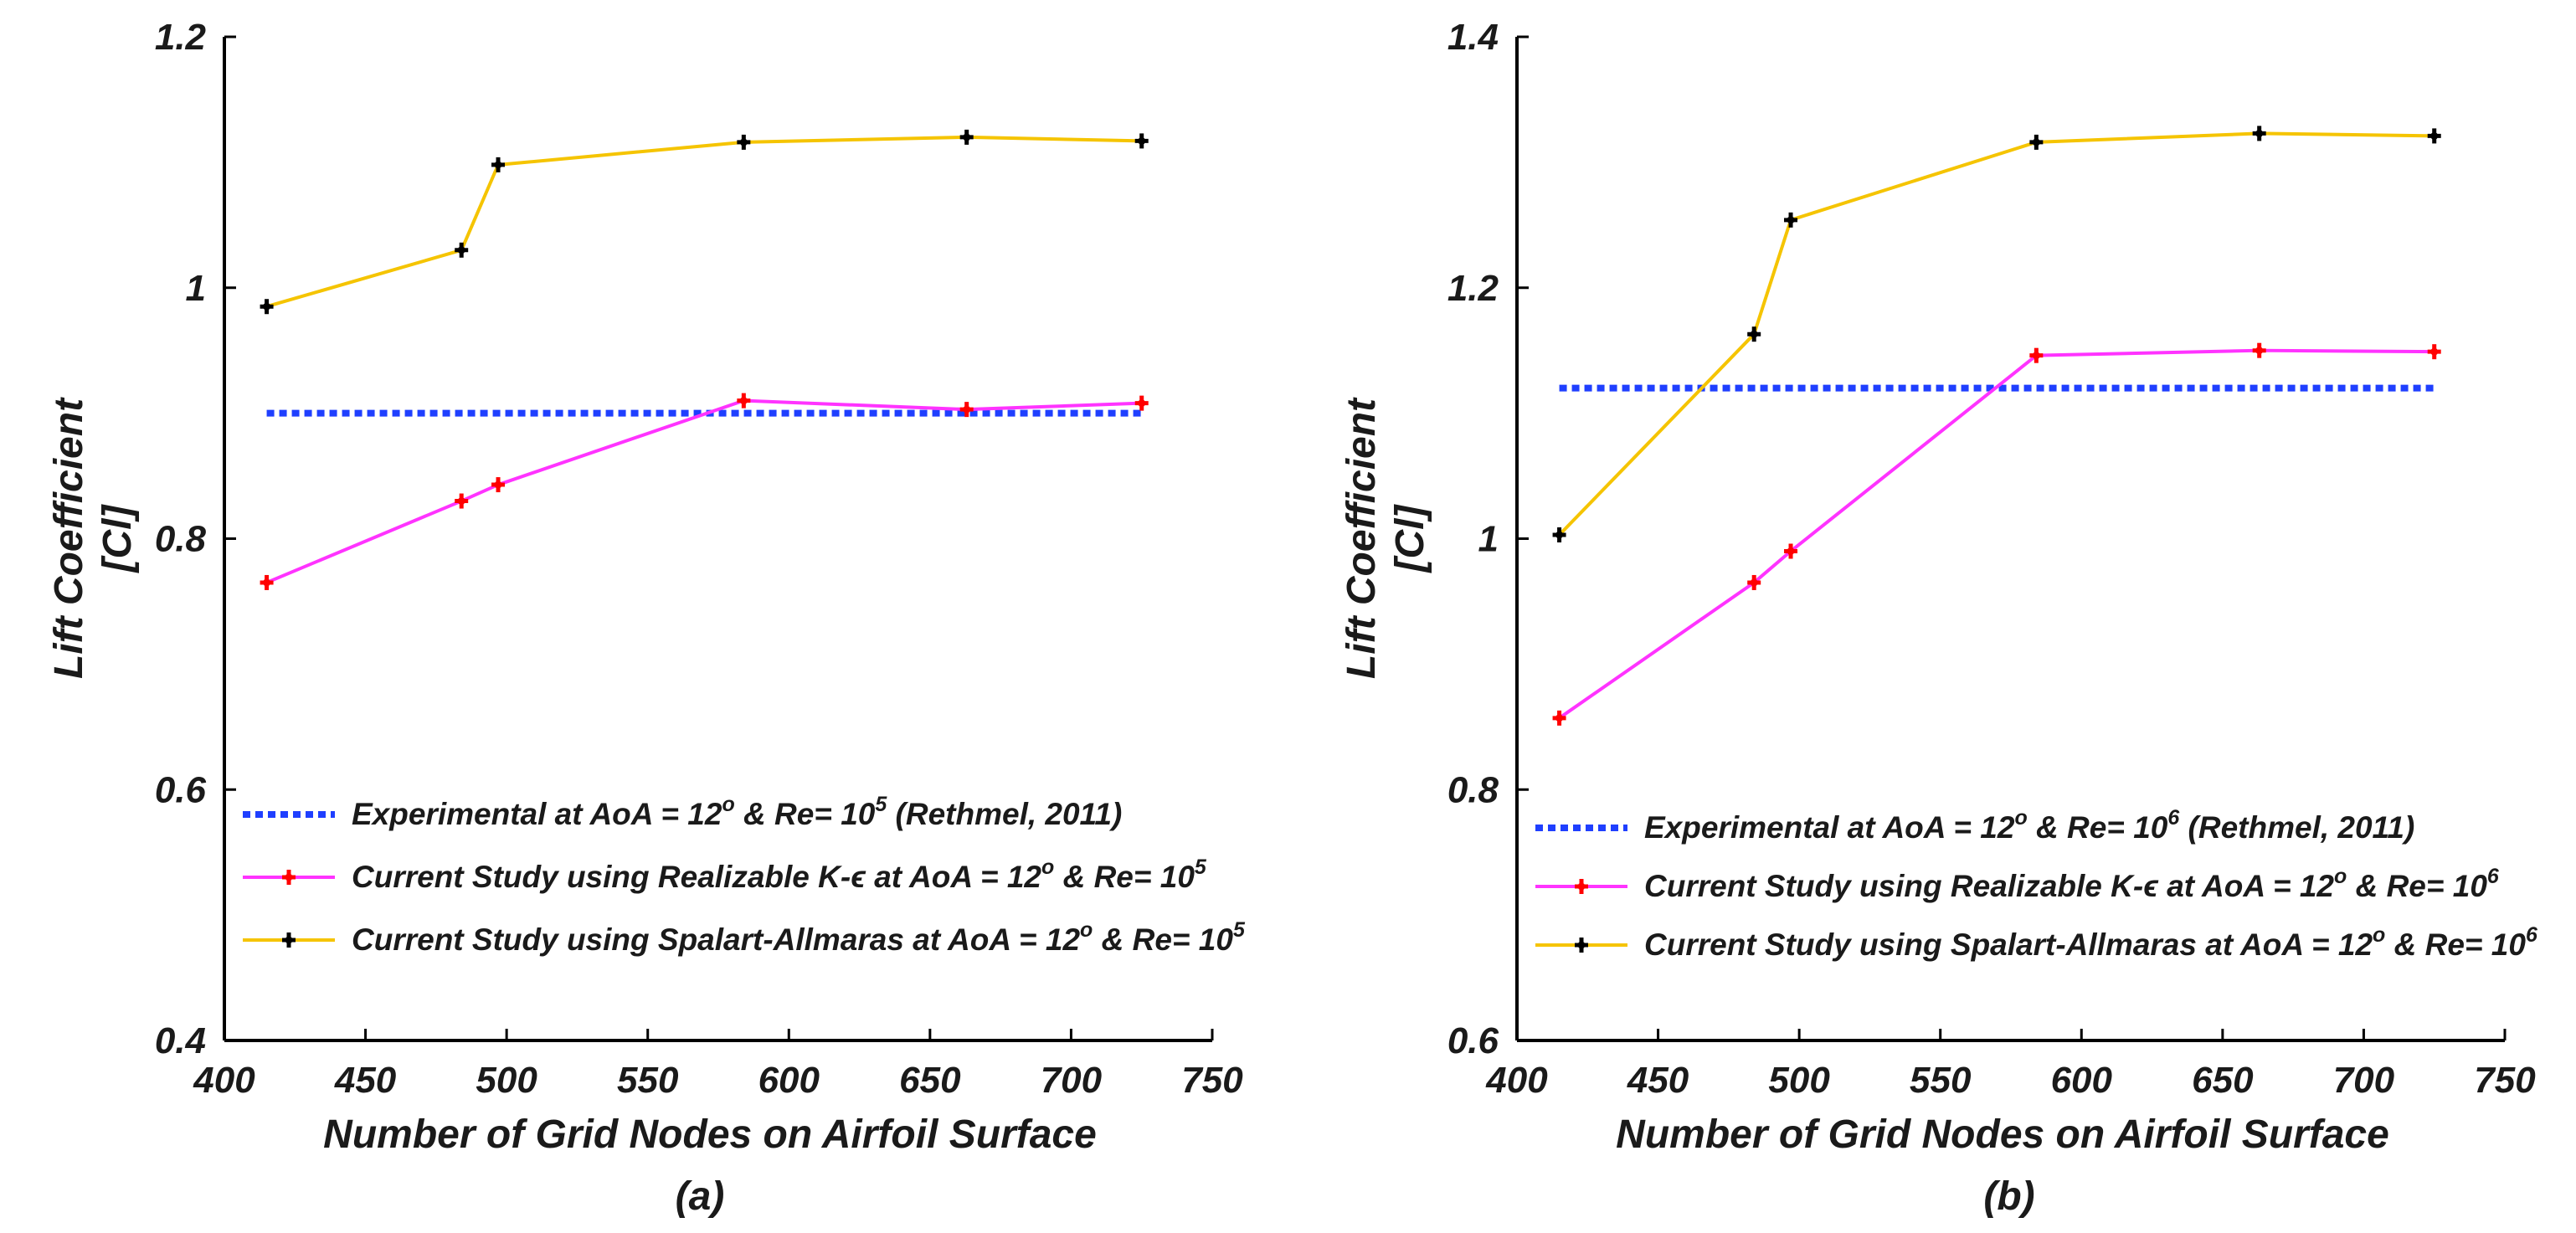 Image resolution: width=2576 pixels, height=1233 pixels. Describe the element at coordinates (701, 1196) in the screenshot. I see `panel-caption: (a)` at that location.